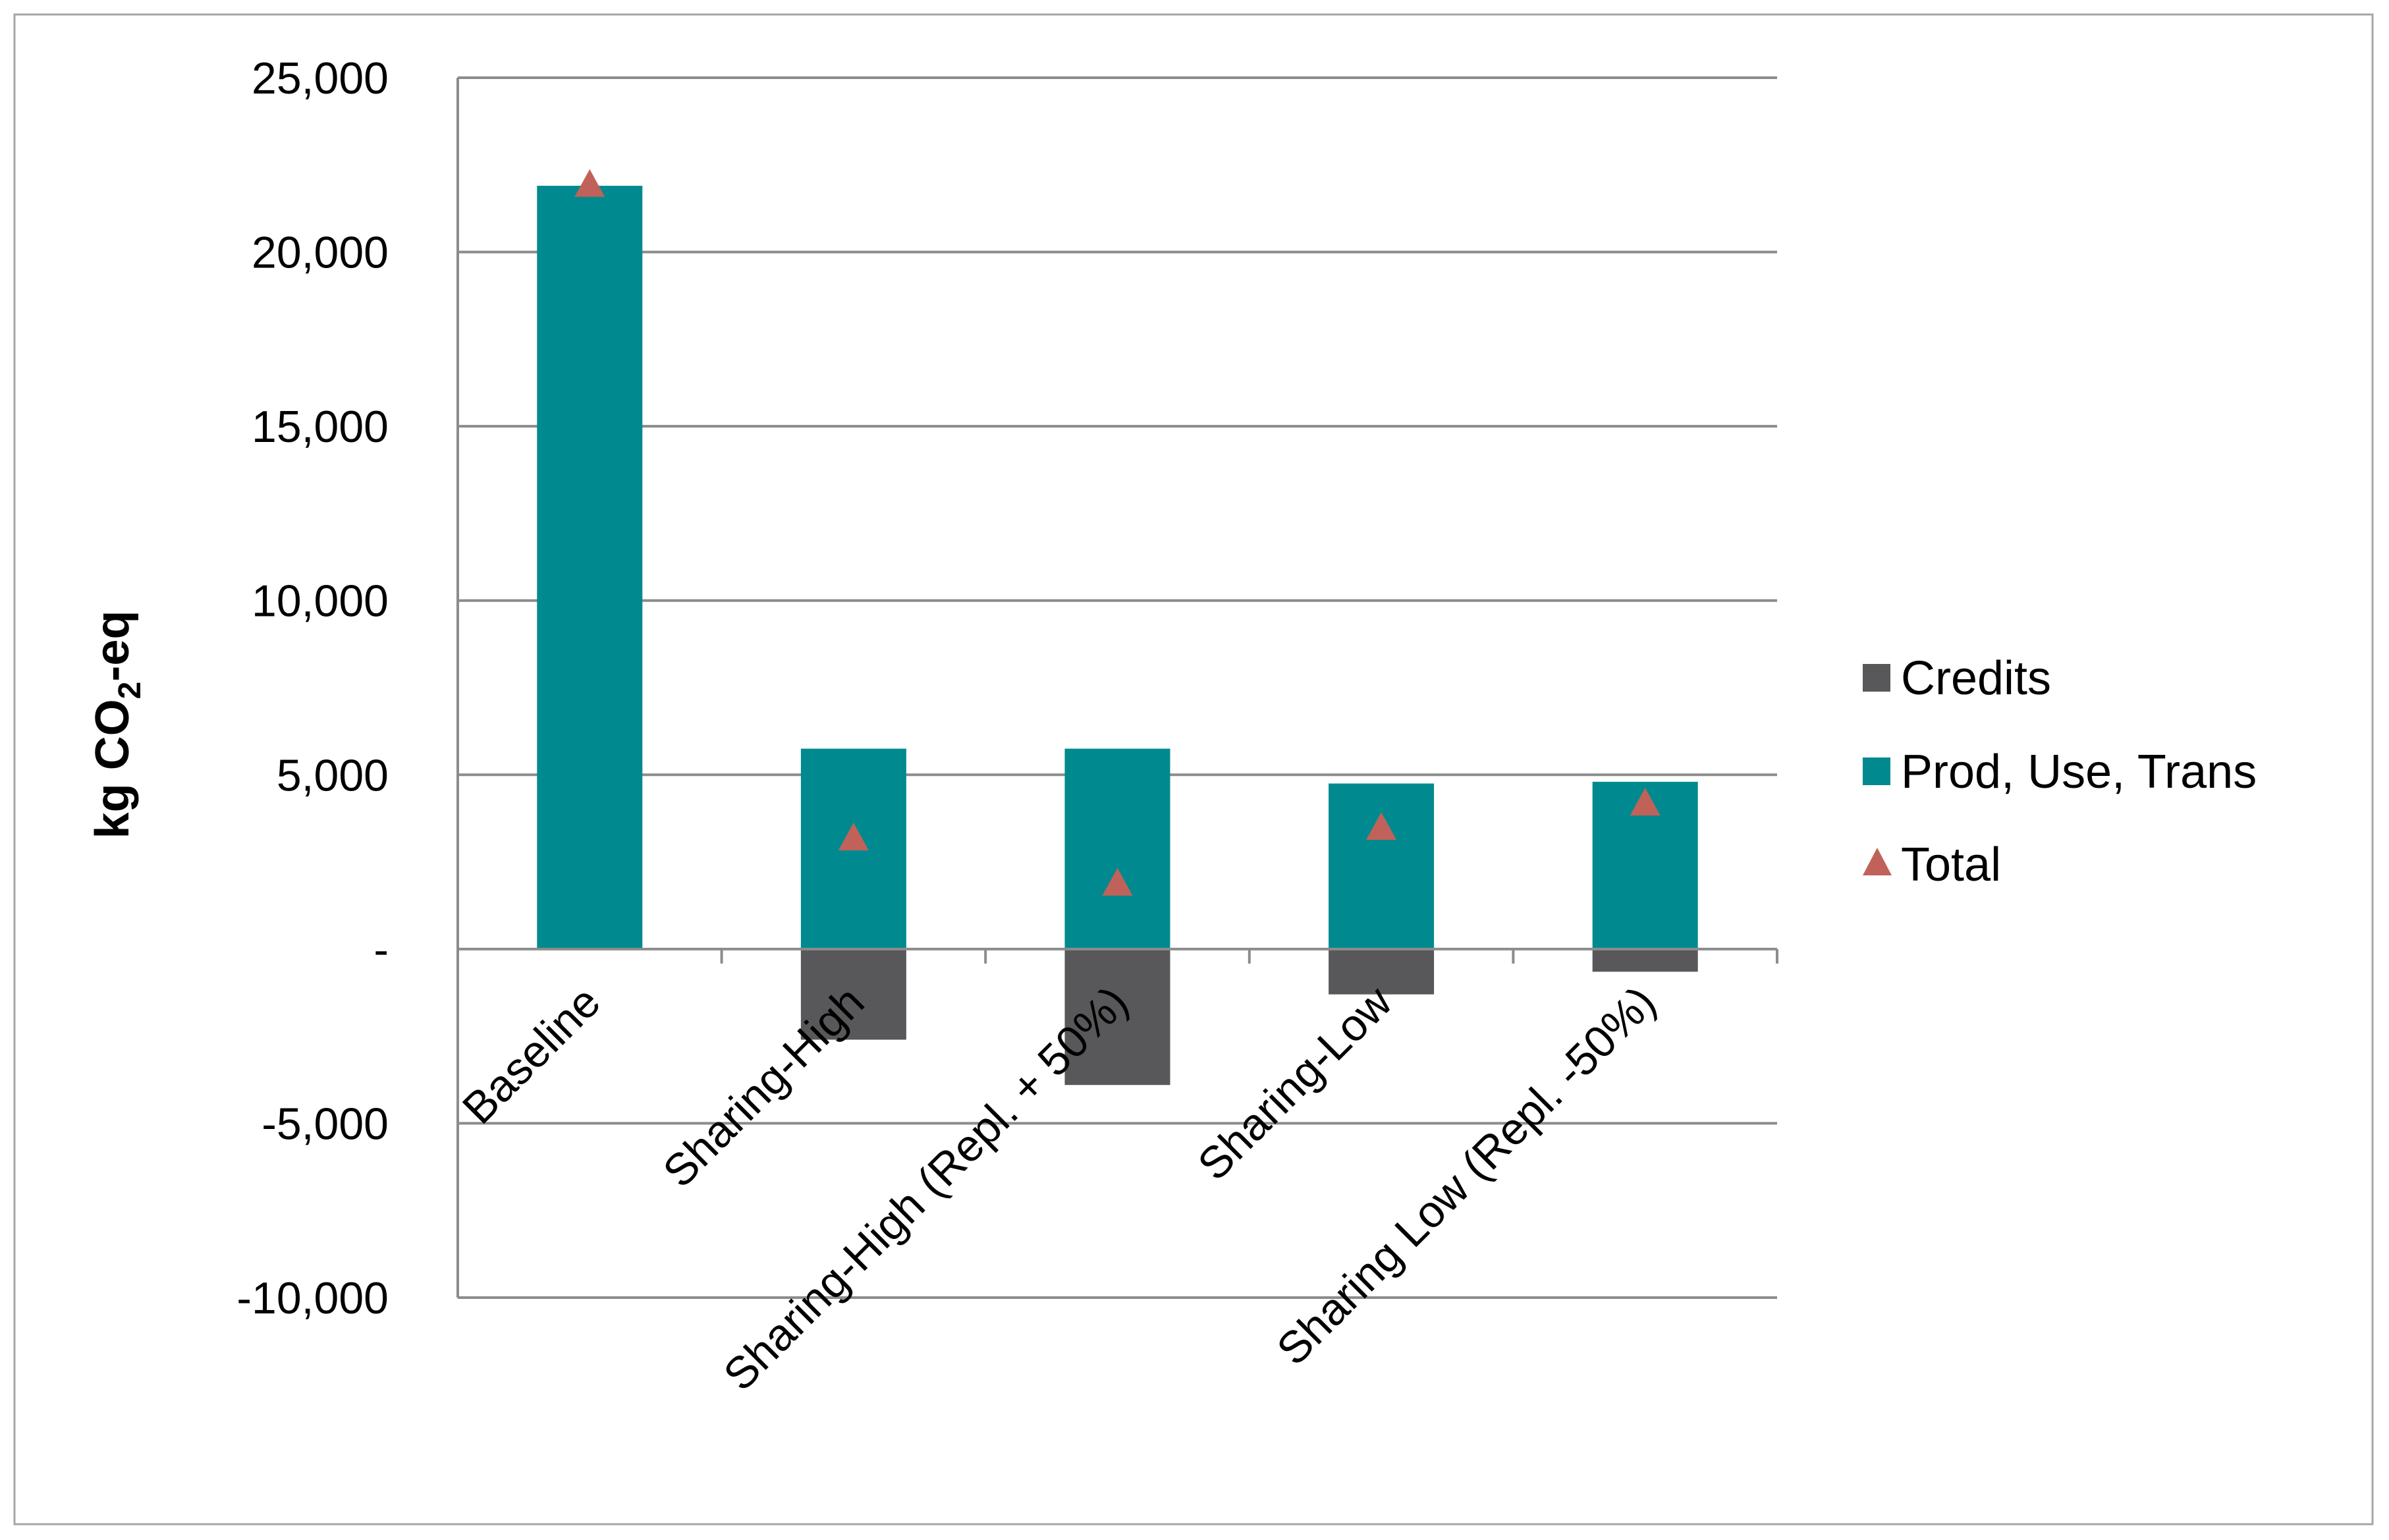  What do you see at coordinates (381, 950) in the screenshot?
I see `y-tick-label: -` at bounding box center [381, 950].